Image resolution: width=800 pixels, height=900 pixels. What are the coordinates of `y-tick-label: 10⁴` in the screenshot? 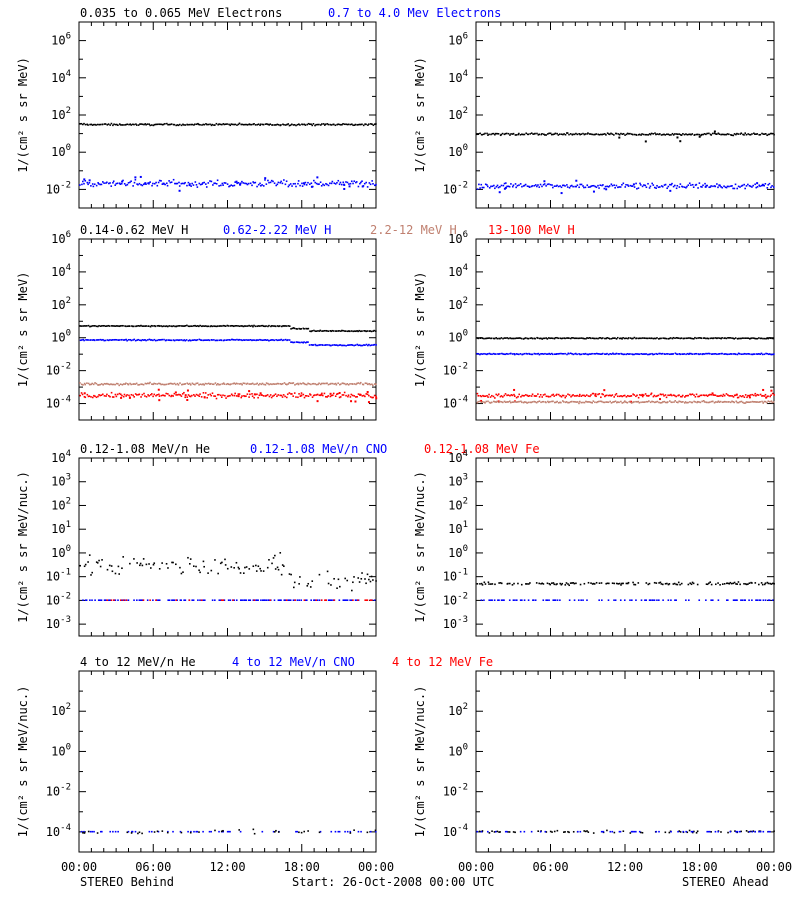 It's located at (61, 77).